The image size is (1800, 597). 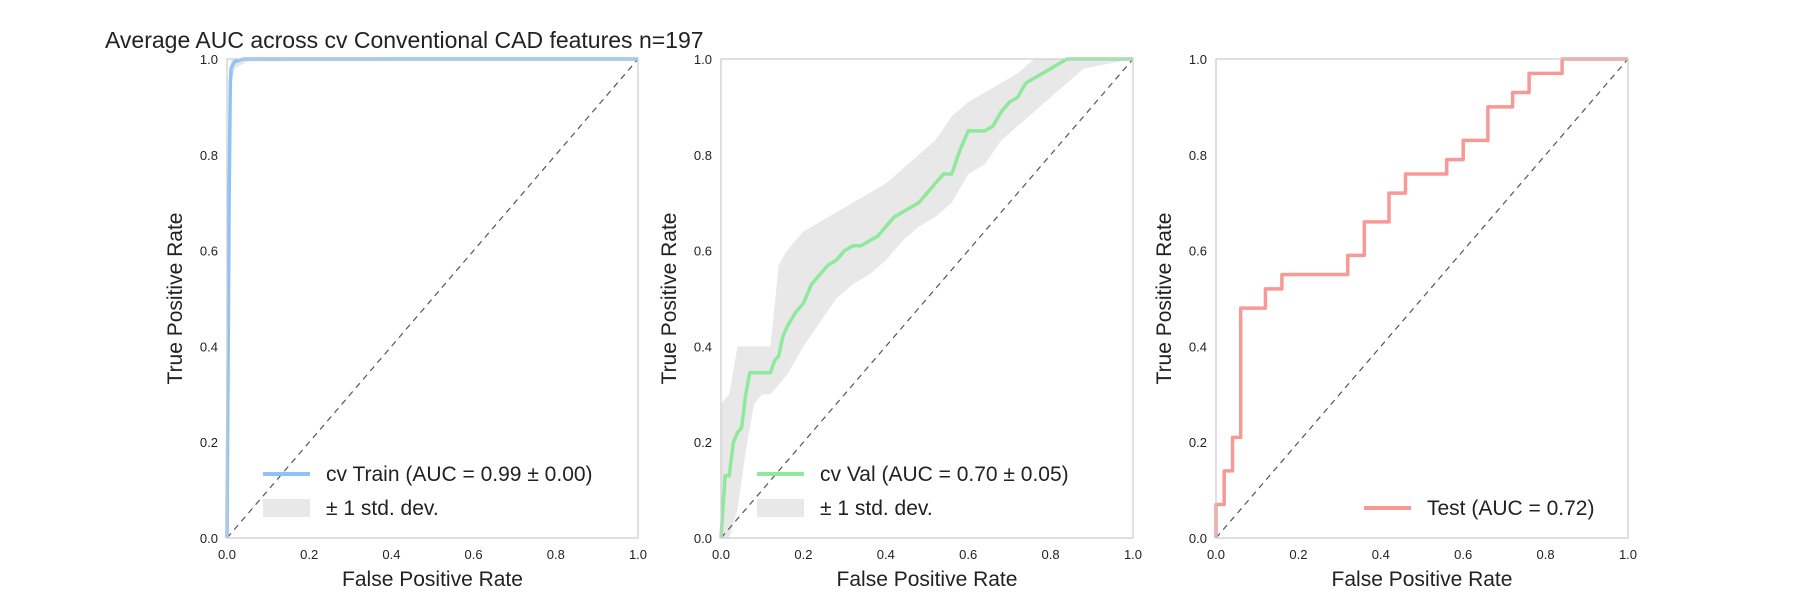 What do you see at coordinates (944, 474) in the screenshot?
I see `legend-label: cv Val (AUC = 0.70 ± 0.05)` at bounding box center [944, 474].